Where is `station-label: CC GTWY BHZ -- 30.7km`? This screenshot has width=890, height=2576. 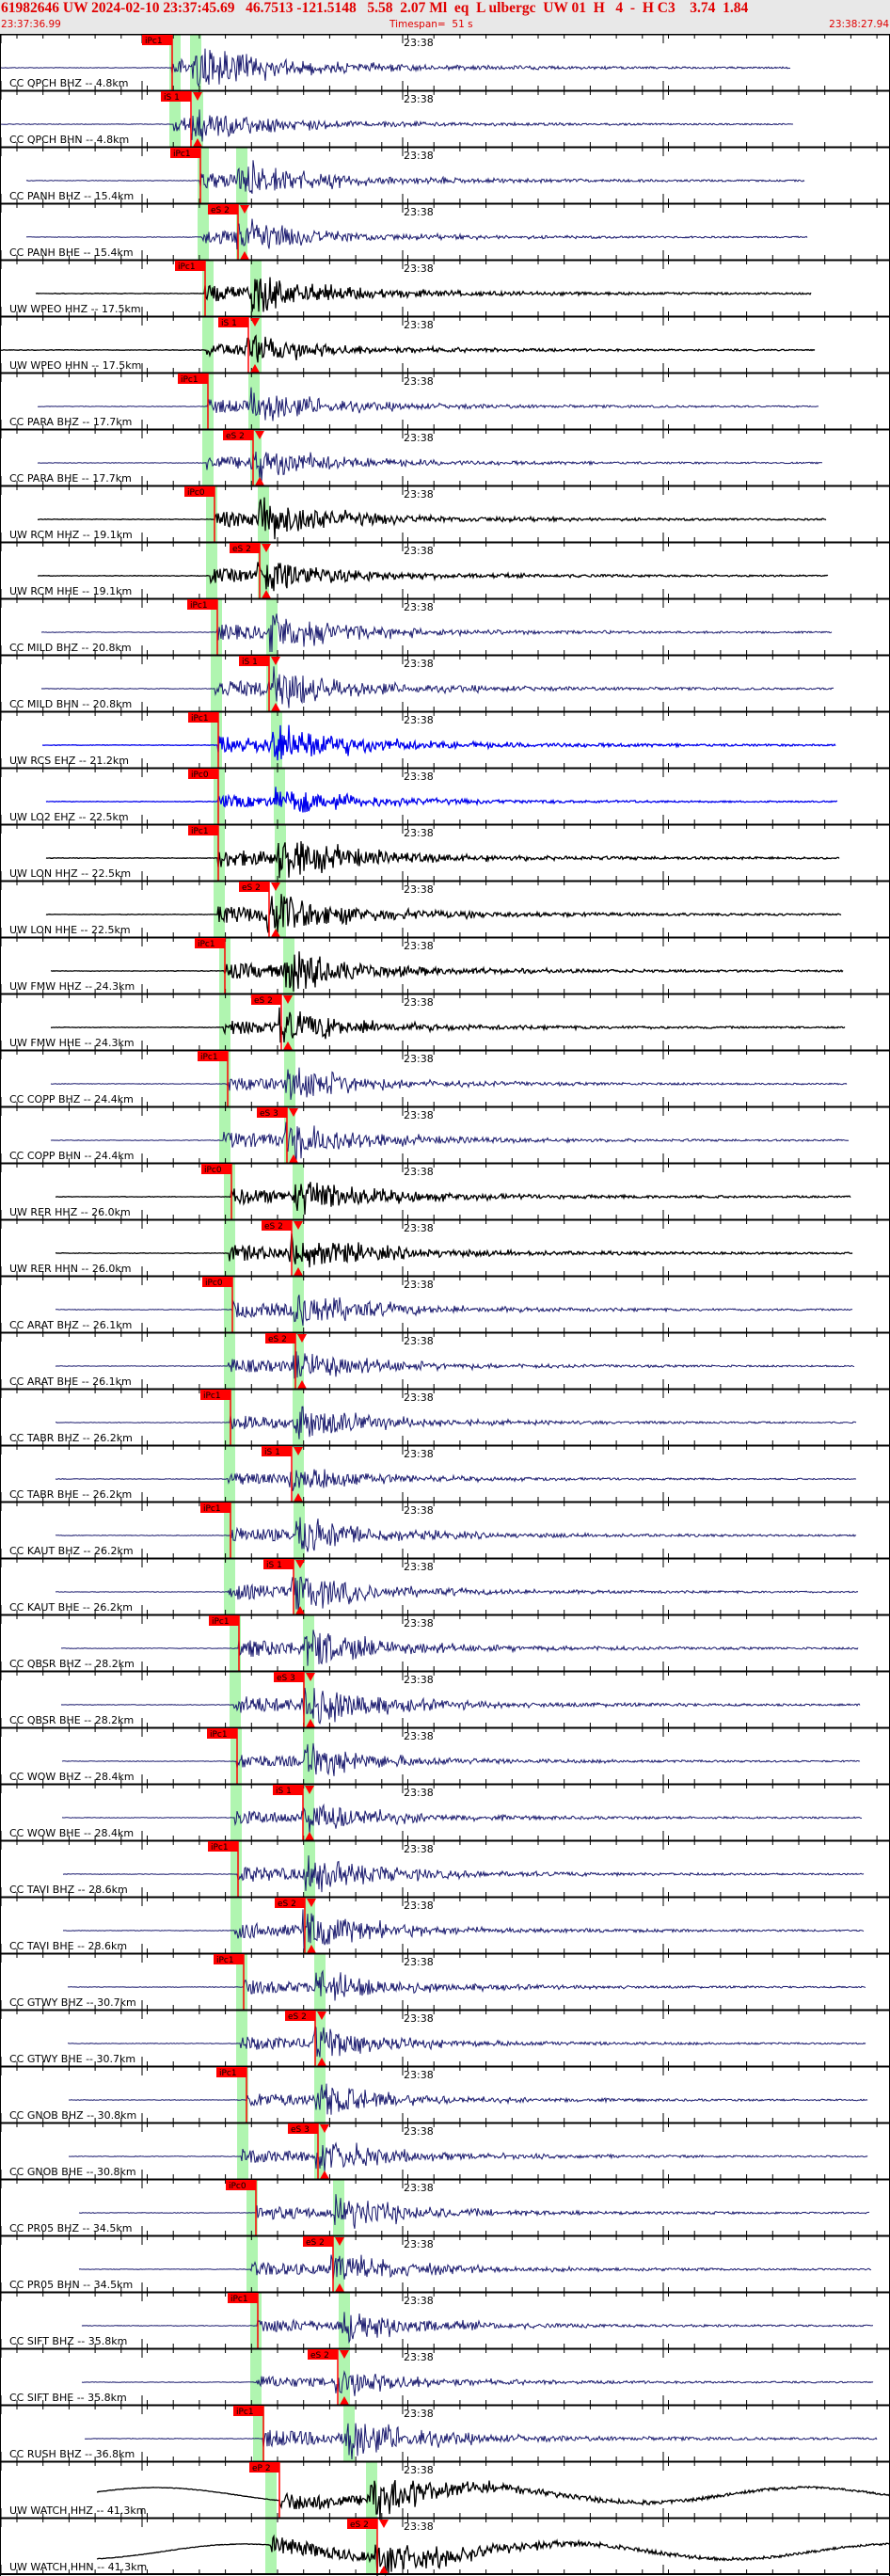 station-label: CC GTWY BHZ -- 30.7km is located at coordinates (72, 2002).